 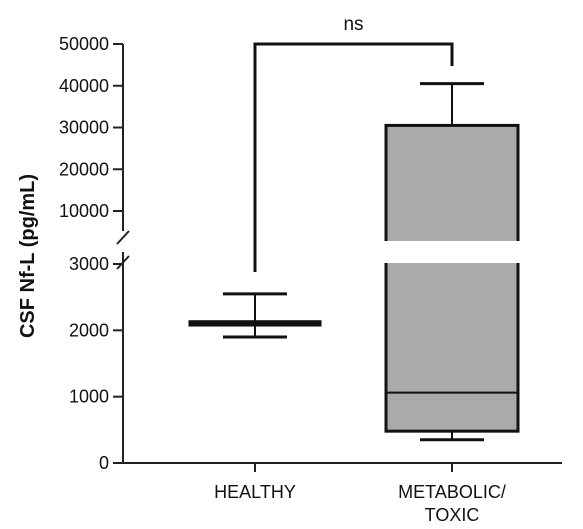 I want to click on y-tick-label: 1000, so click(x=89, y=397).